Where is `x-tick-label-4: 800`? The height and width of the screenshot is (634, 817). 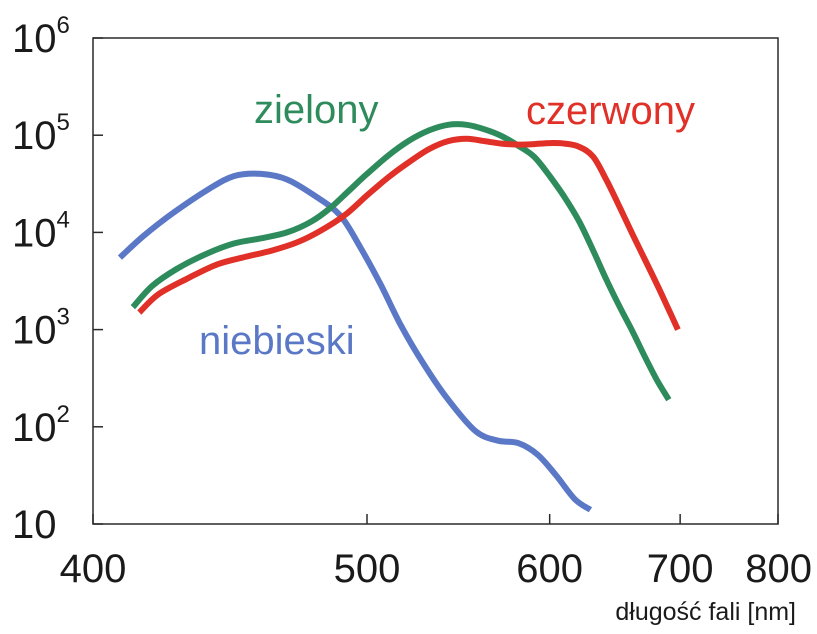 x-tick-label-4: 800 is located at coordinates (778, 569).